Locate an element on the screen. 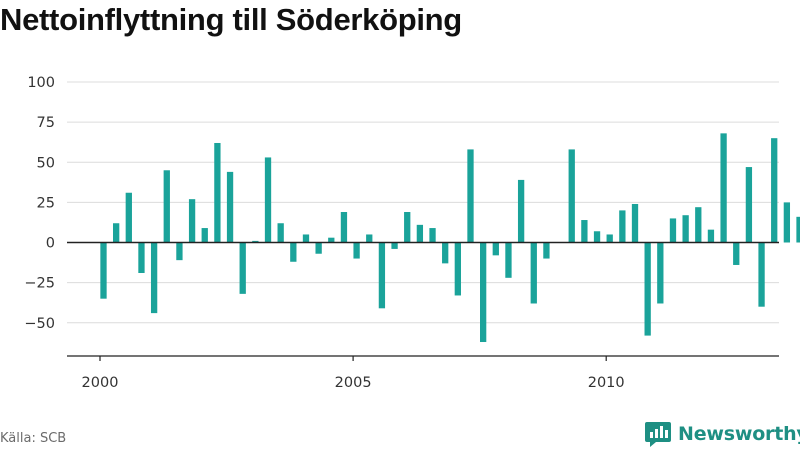 This screenshot has height=450, width=800. x-tick-label: 2005 is located at coordinates (353, 383).